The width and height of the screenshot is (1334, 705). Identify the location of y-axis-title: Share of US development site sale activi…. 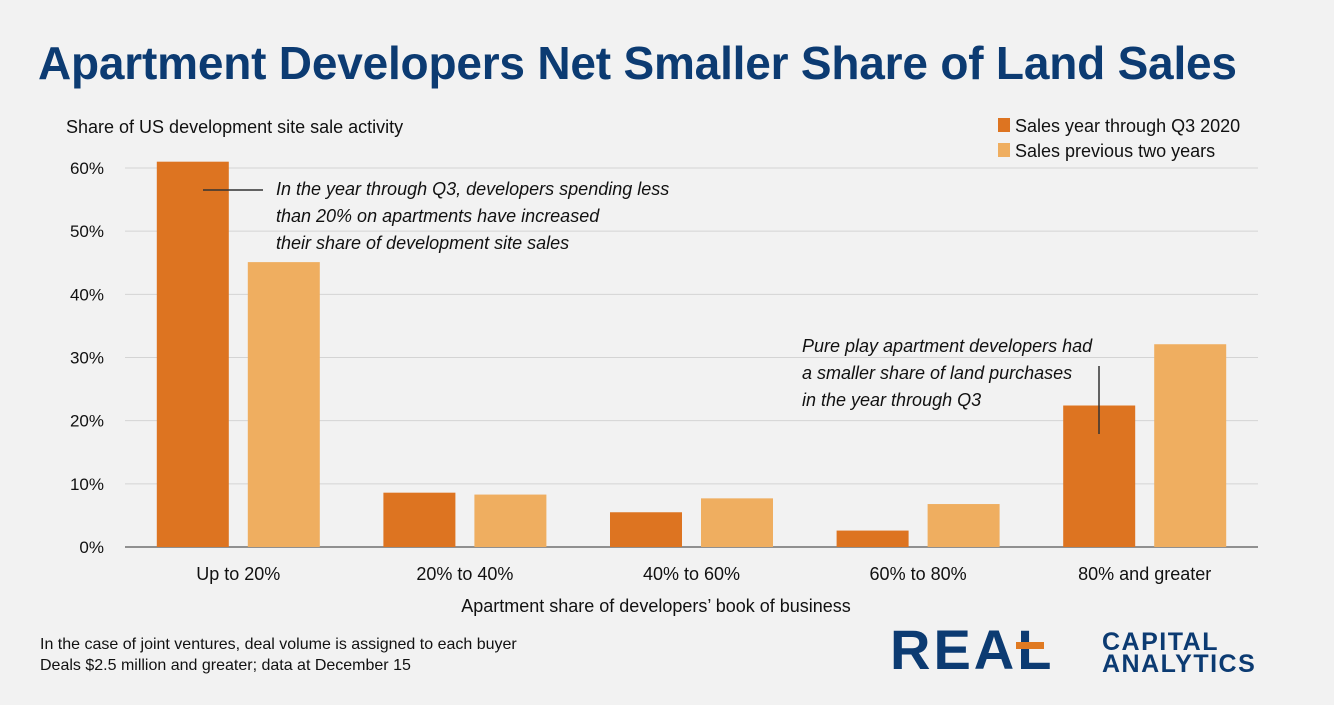
(234, 127).